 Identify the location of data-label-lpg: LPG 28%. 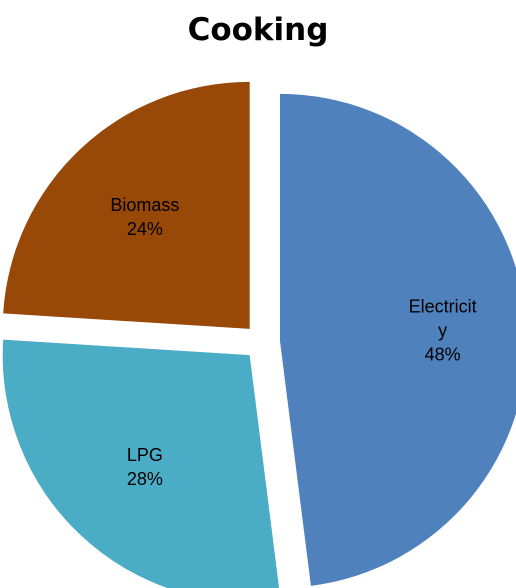
(145, 467).